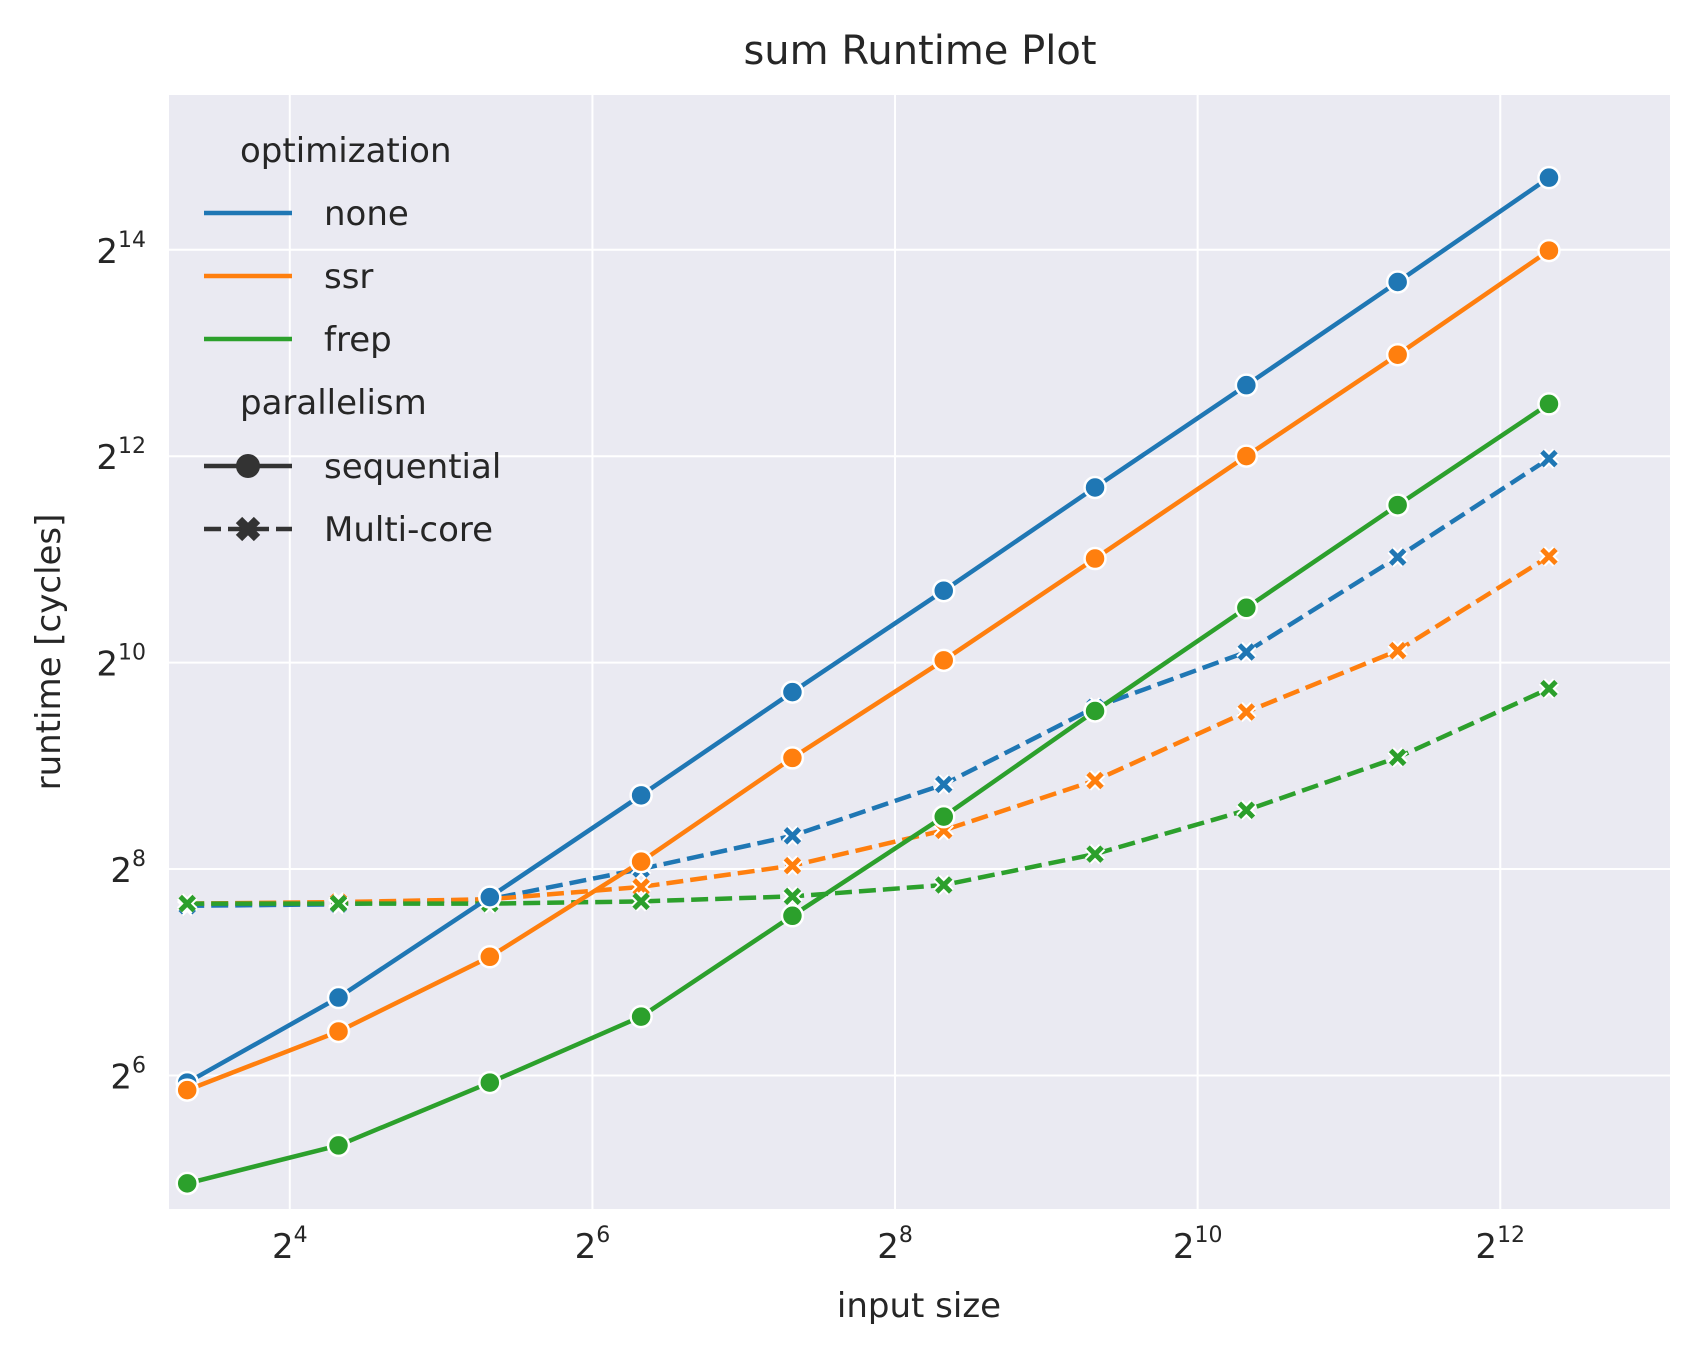  What do you see at coordinates (366, 214) in the screenshot?
I see `legend-item-none: none` at bounding box center [366, 214].